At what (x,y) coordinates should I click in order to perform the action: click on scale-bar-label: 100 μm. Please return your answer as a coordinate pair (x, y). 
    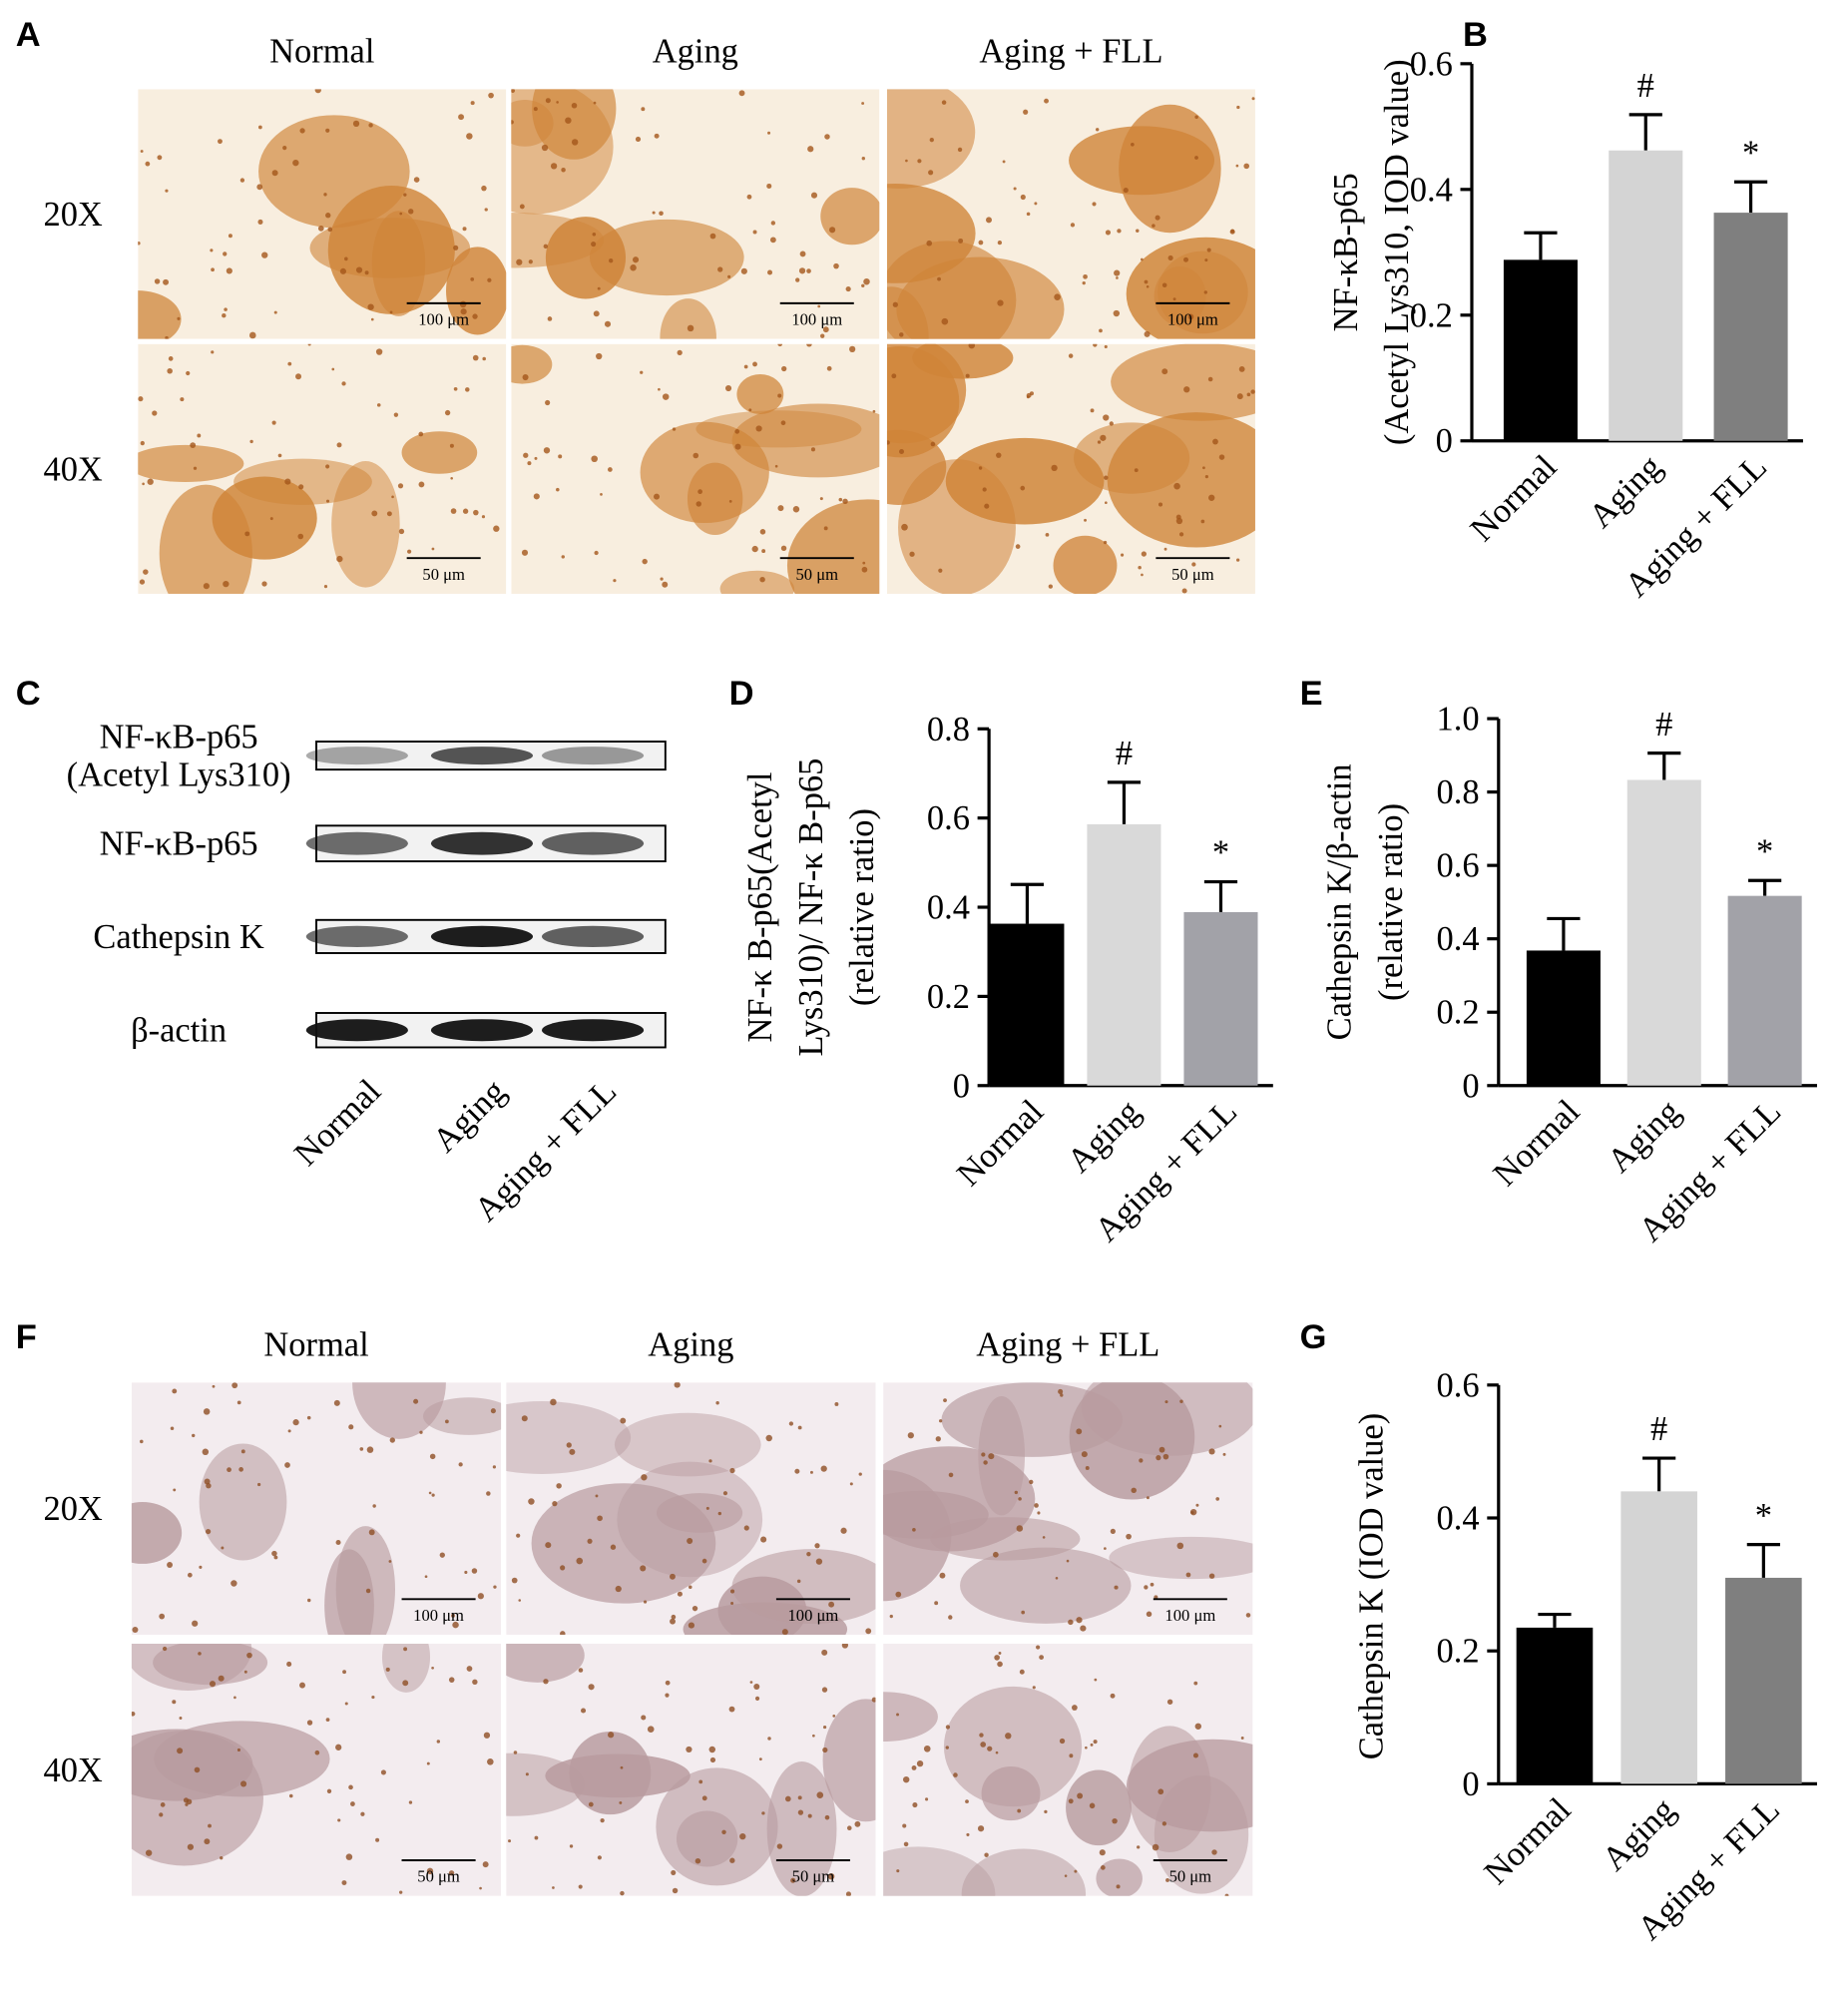
    Looking at the image, I should click on (1192, 319).